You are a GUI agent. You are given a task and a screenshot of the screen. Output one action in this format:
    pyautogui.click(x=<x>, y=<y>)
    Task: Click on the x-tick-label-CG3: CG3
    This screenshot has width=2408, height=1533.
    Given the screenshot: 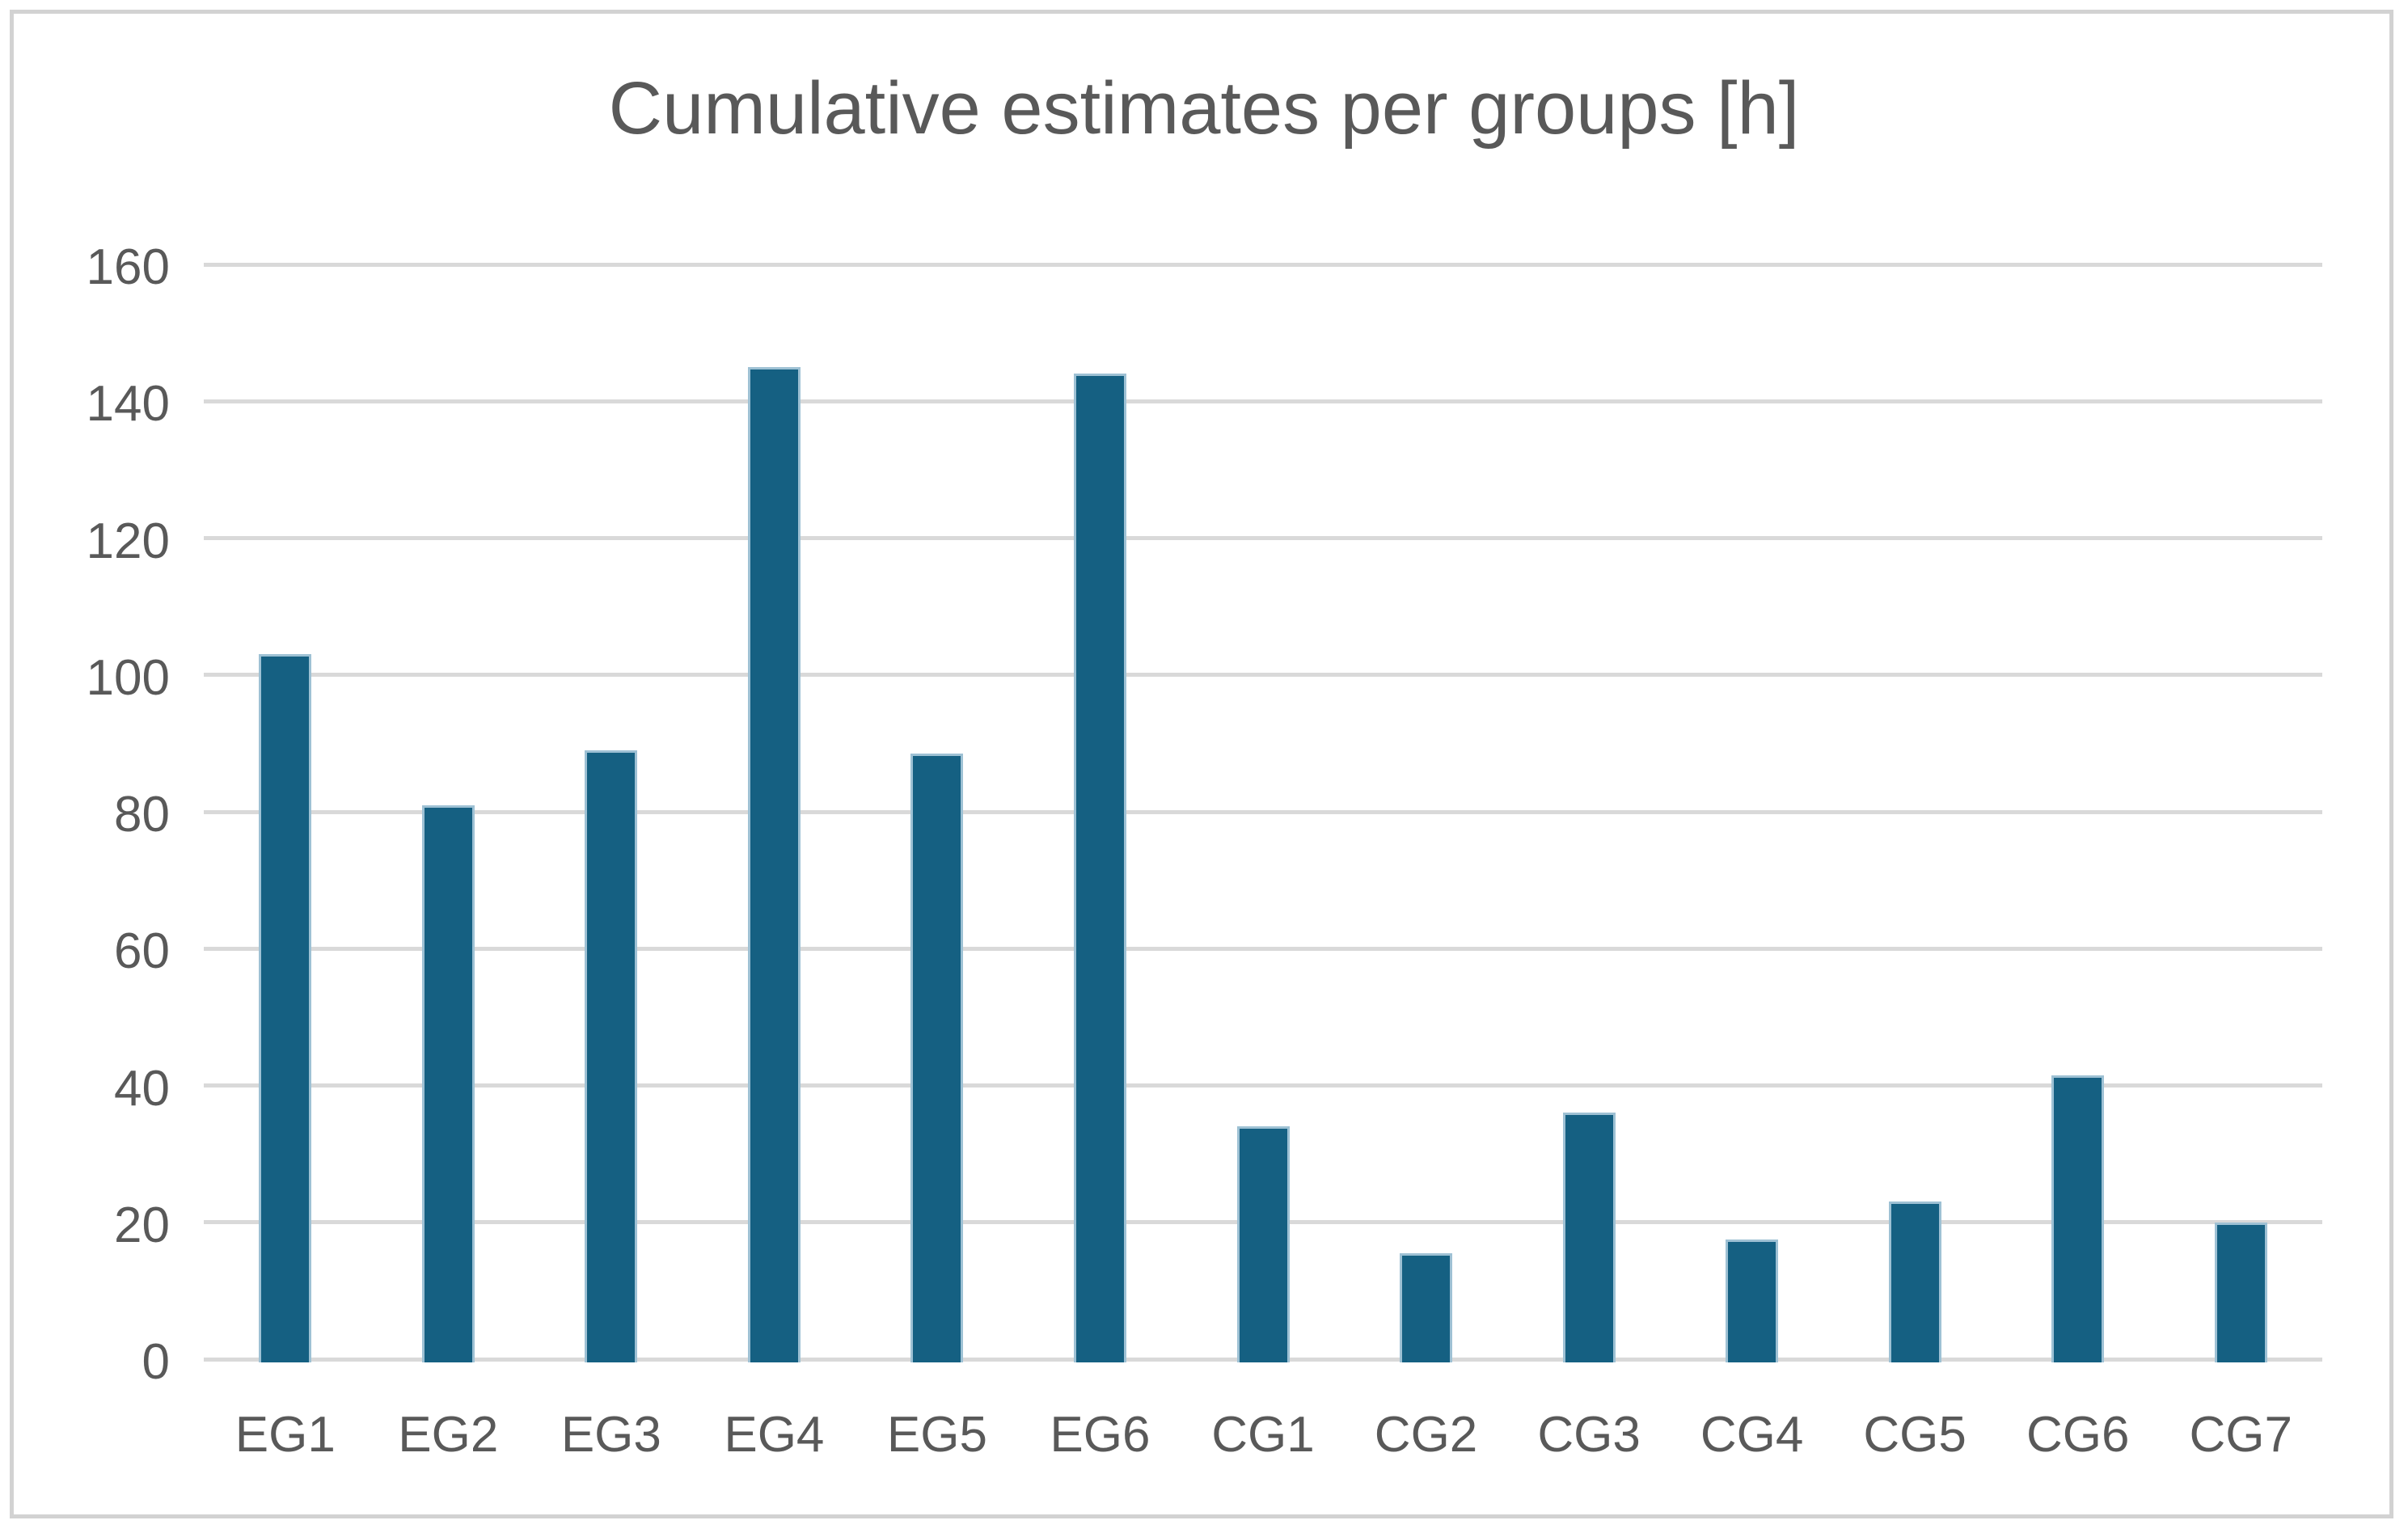 What is the action you would take?
    pyautogui.click(x=1589, y=1435)
    